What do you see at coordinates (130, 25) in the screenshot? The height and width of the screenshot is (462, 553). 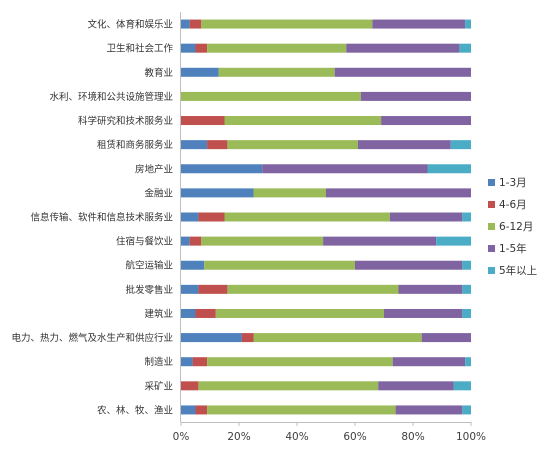 I see `category-label: 文化、体育和娱乐业` at bounding box center [130, 25].